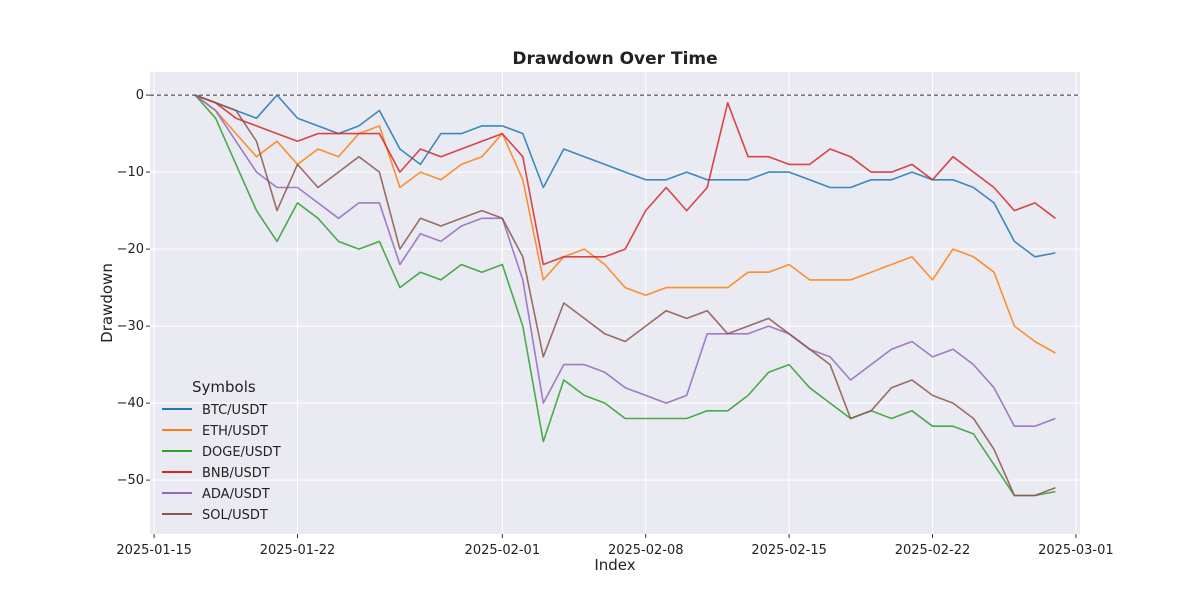 This screenshot has height=600, width=1200. Describe the element at coordinates (646, 550) in the screenshot. I see `x-tick-label: 2025-02-08` at that location.